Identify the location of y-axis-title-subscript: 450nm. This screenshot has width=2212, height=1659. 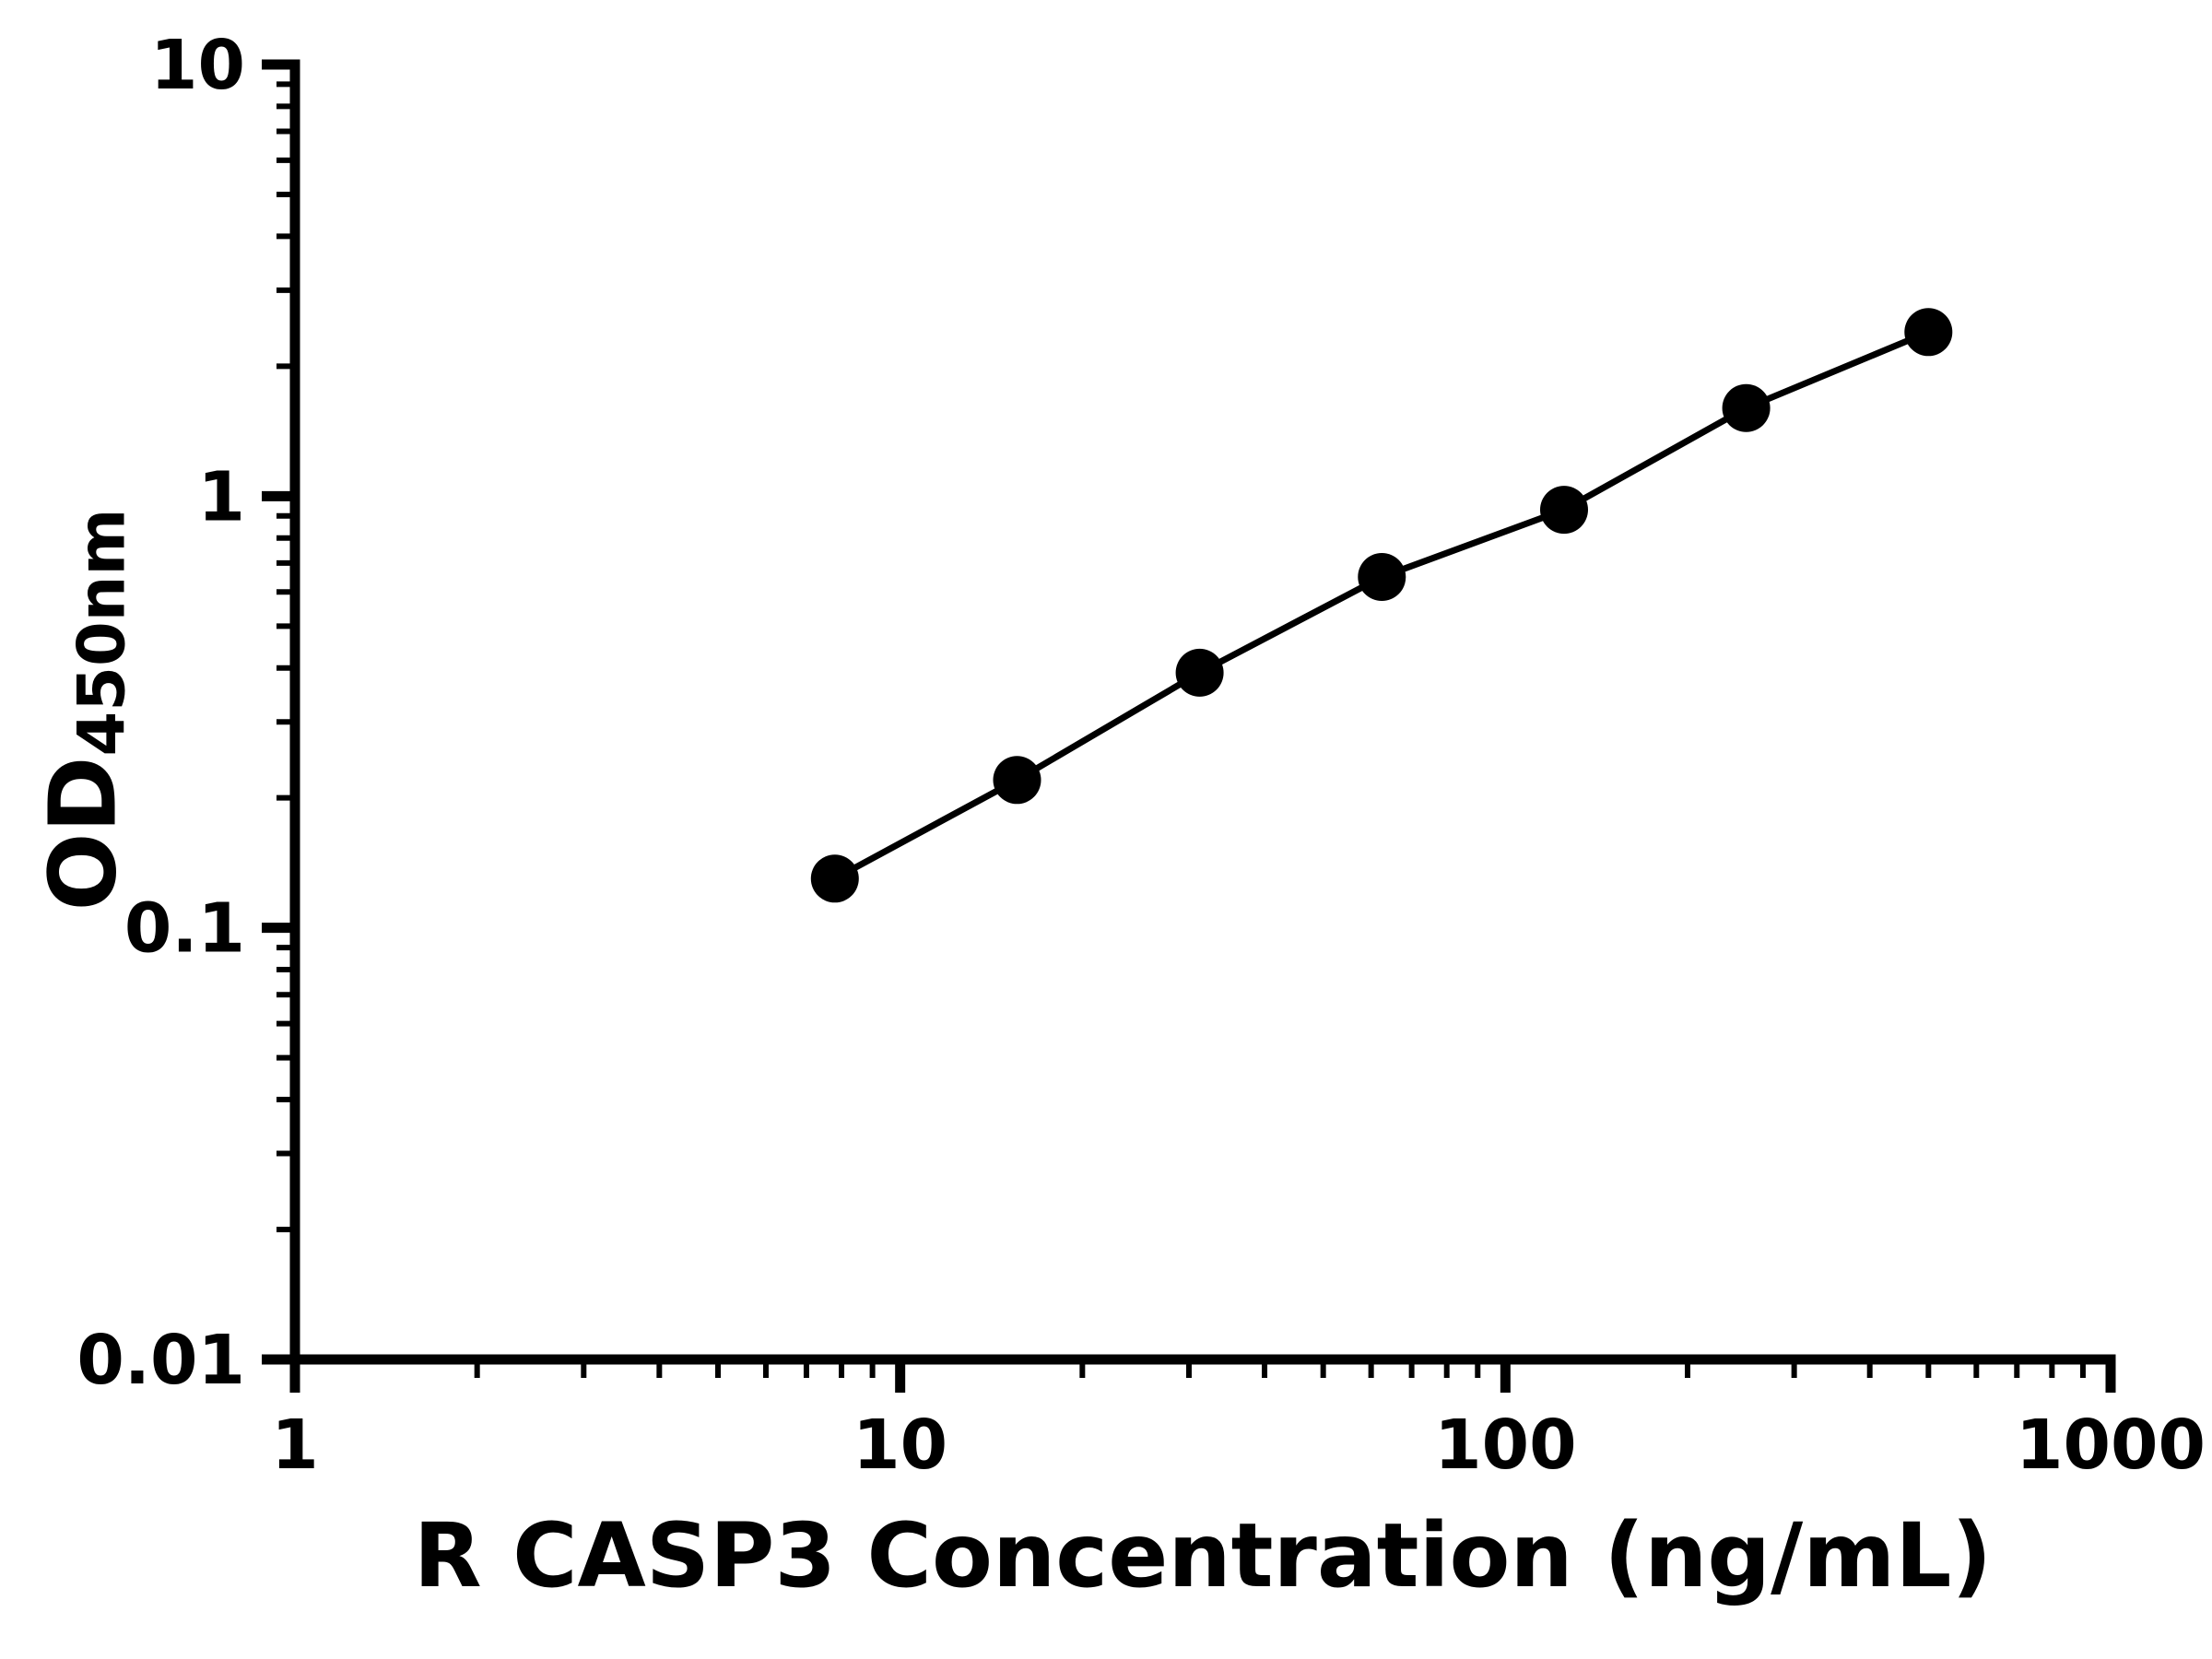
(102, 632).